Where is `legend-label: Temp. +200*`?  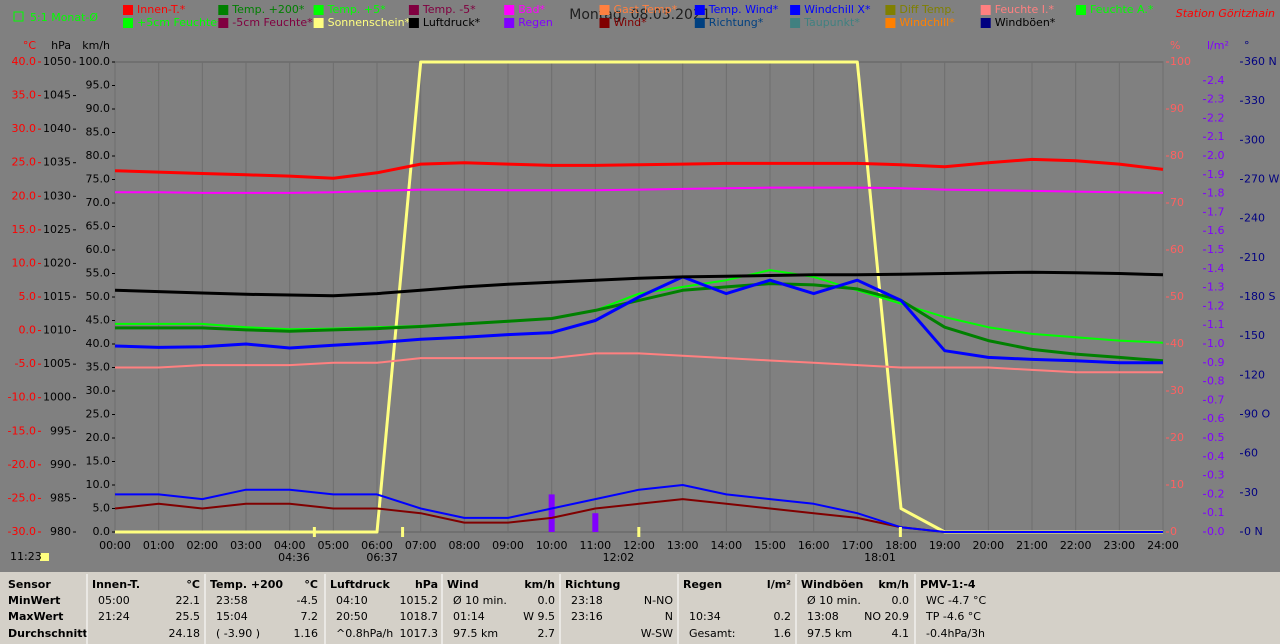 legend-label: Temp. +200* is located at coordinates (268, 9).